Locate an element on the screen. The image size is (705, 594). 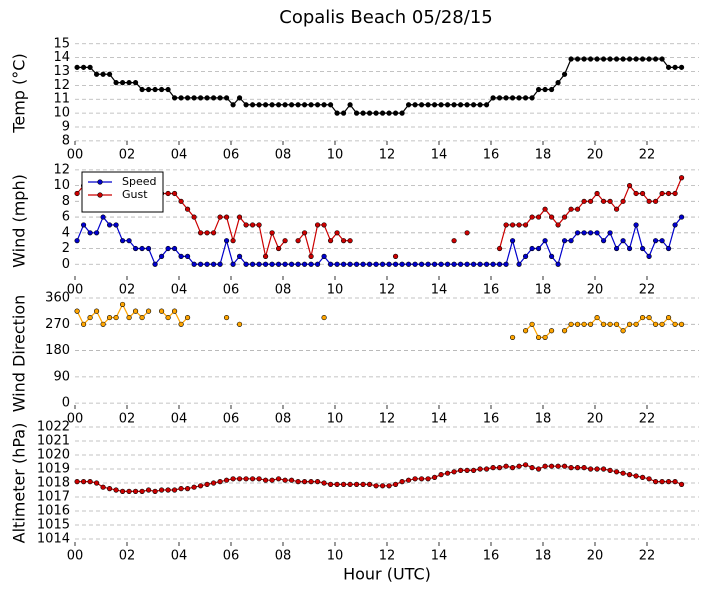
legend-box is located at coordinates (122, 192).